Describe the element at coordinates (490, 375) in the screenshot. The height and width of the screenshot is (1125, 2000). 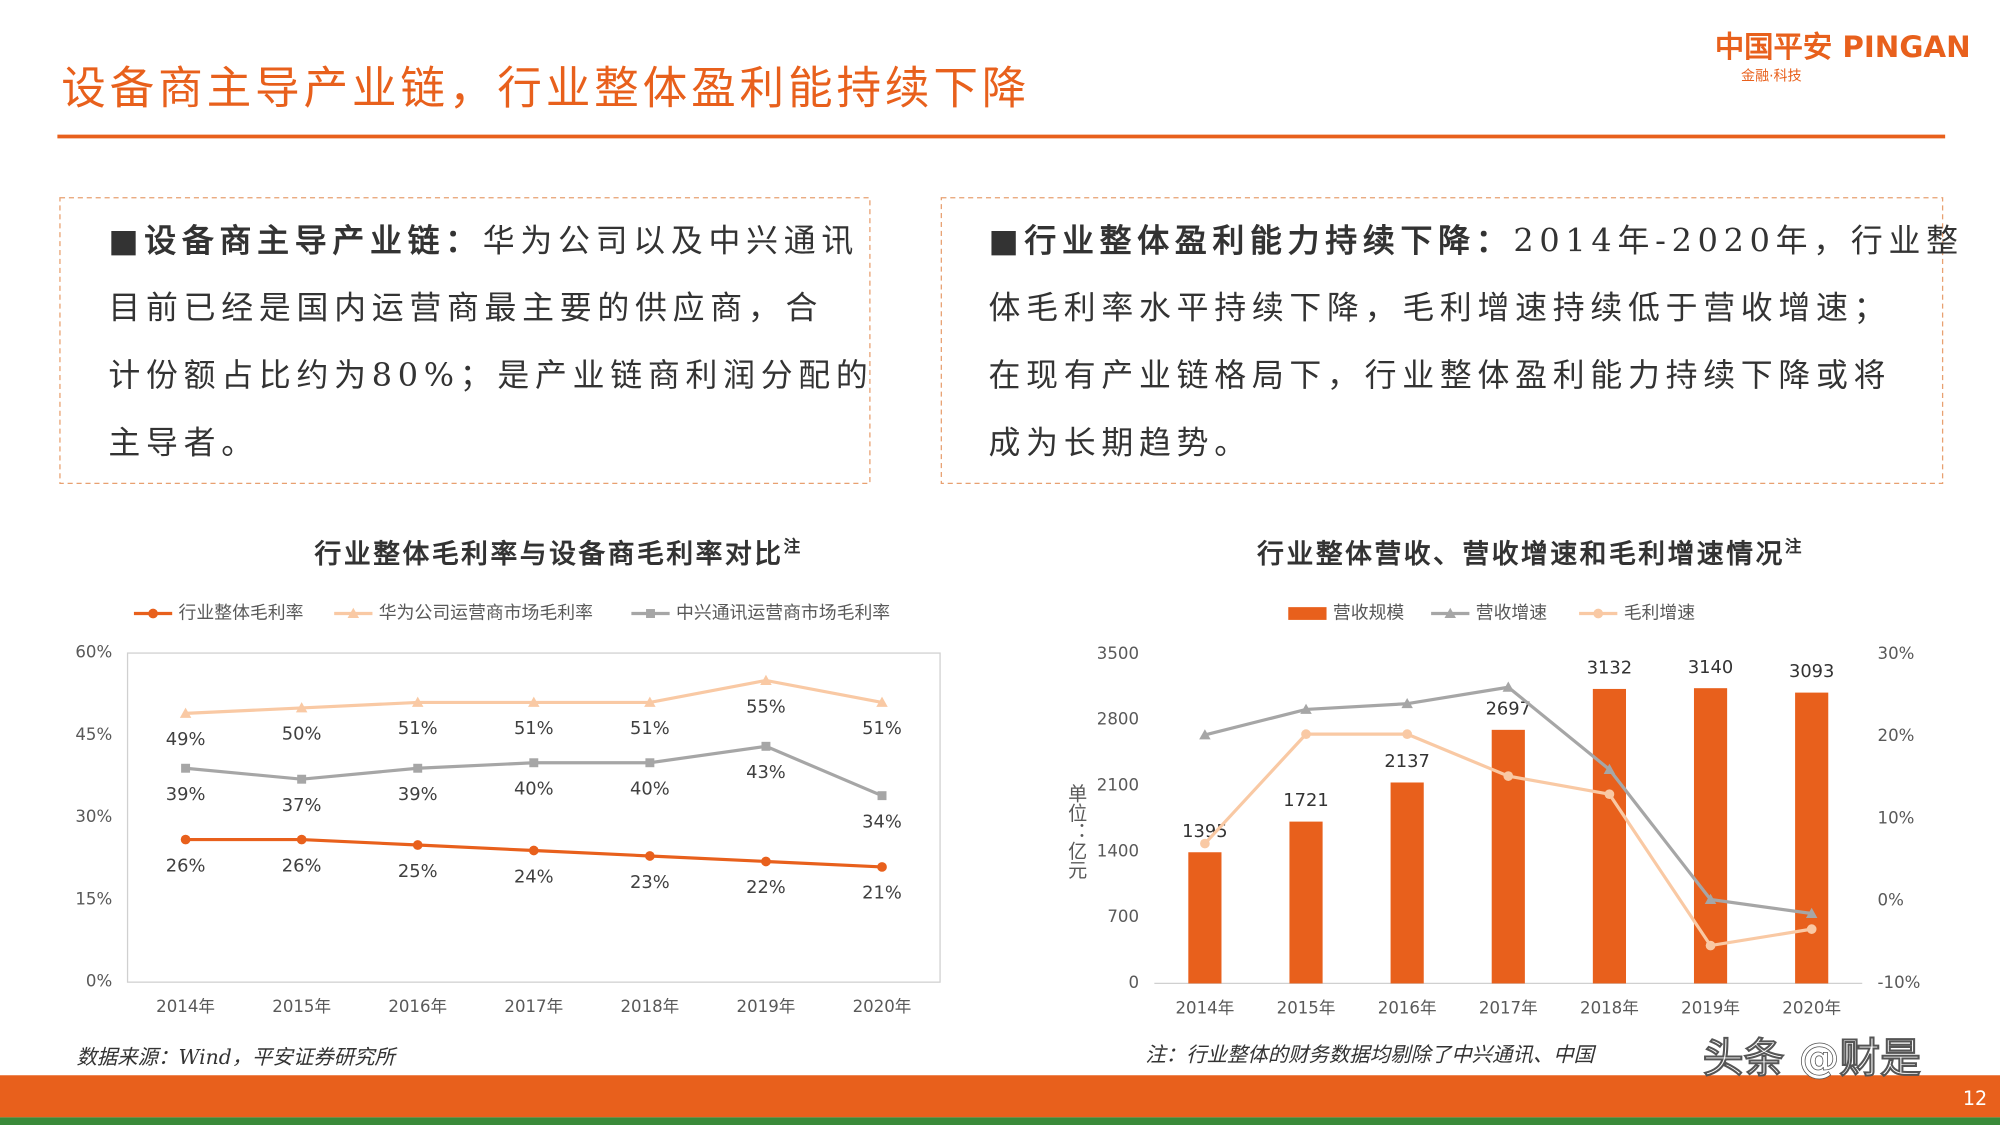
I see `box-line: 计份额占比约为80%；是产业链商利润分配的` at that location.